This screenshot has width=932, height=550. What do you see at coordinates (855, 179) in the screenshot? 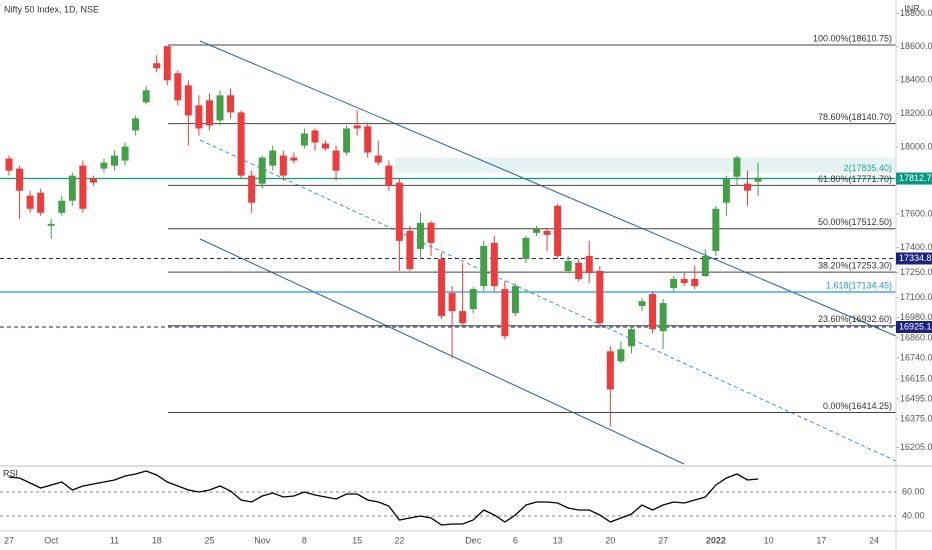
I see `fib-label: 61.80%(17771.70)` at bounding box center [855, 179].